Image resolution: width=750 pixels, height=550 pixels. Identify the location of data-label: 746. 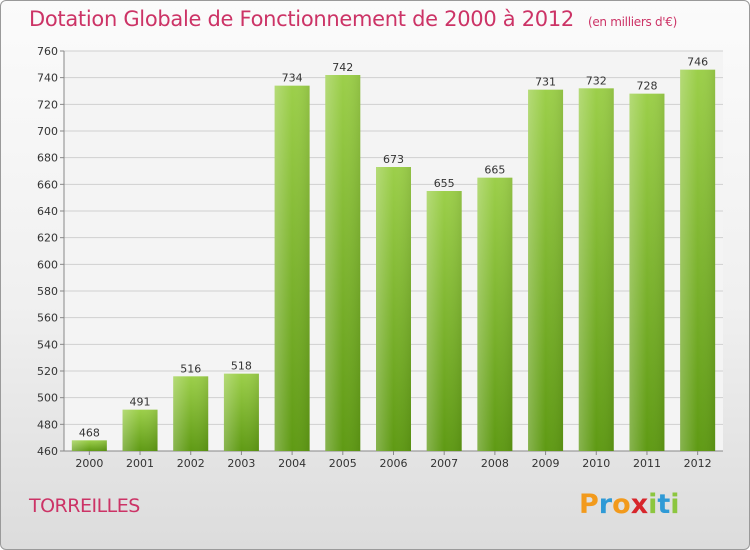
(697, 62).